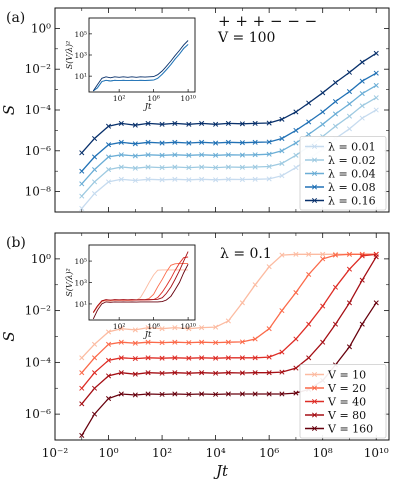  Describe the element at coordinates (80, 76) in the screenshot. I see `panel-0-inset-ytick-label-2: 10¹` at that location.